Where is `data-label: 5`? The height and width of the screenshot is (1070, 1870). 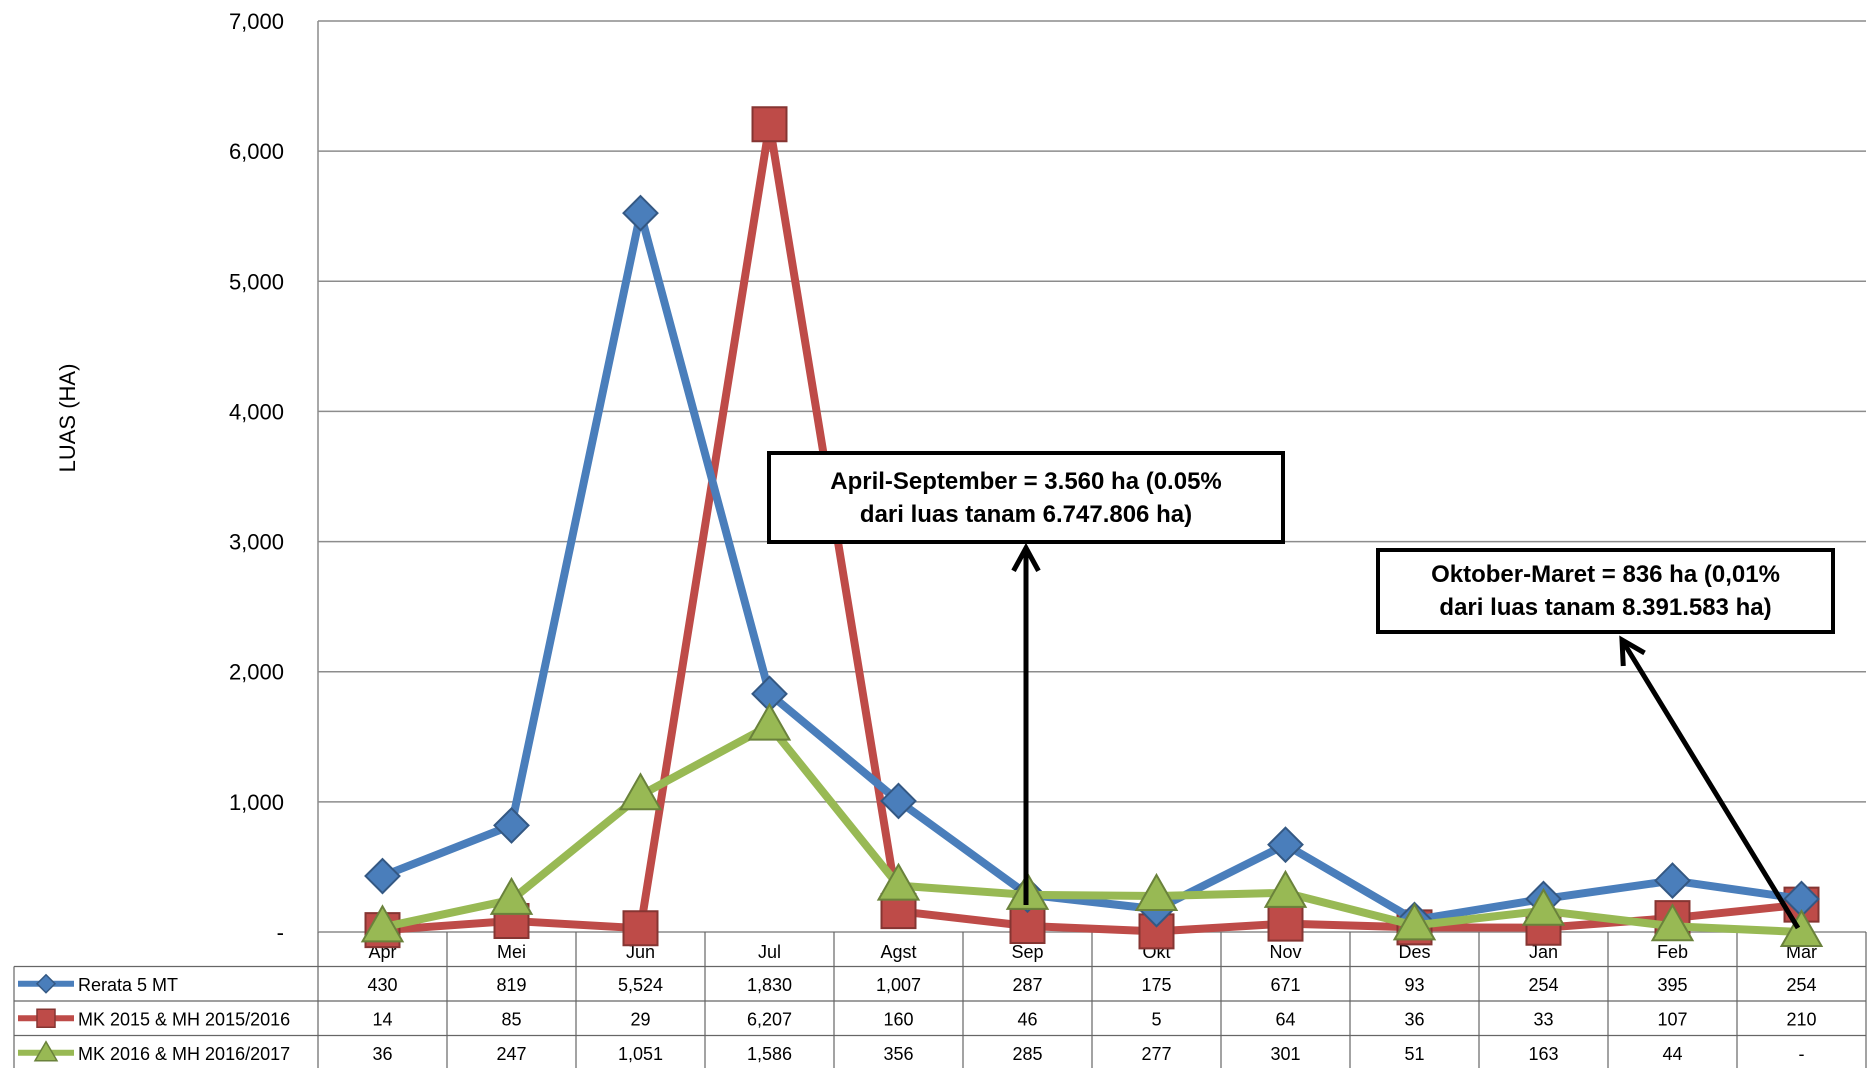
data-label: 5 is located at coordinates (1156, 1019).